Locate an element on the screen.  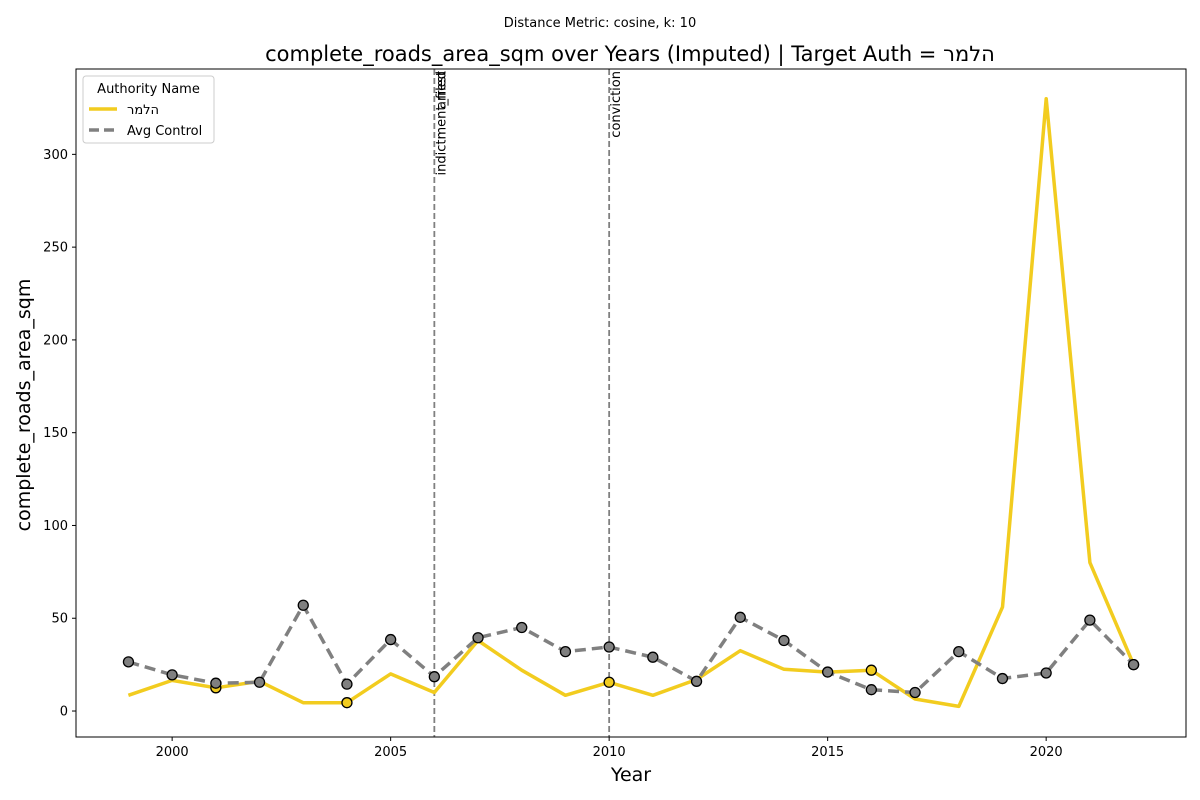
legend-label-target: הלמר is located at coordinates (143, 110).